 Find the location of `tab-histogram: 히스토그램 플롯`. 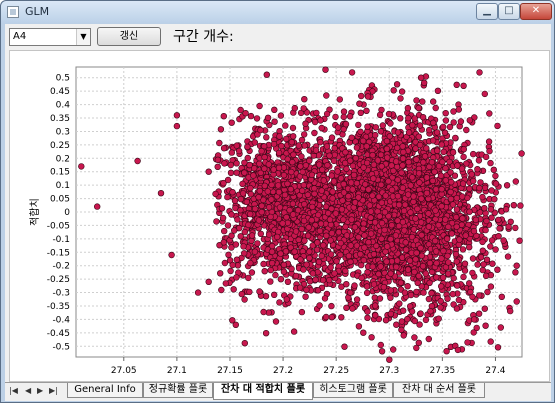

tab-histogram: 히스토그램 플롯 is located at coordinates (353, 390).